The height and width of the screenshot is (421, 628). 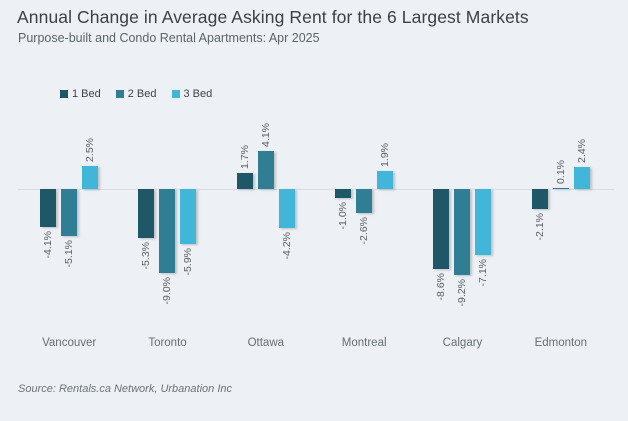 What do you see at coordinates (364, 231) in the screenshot?
I see `bar-value-label: -2.6%` at bounding box center [364, 231].